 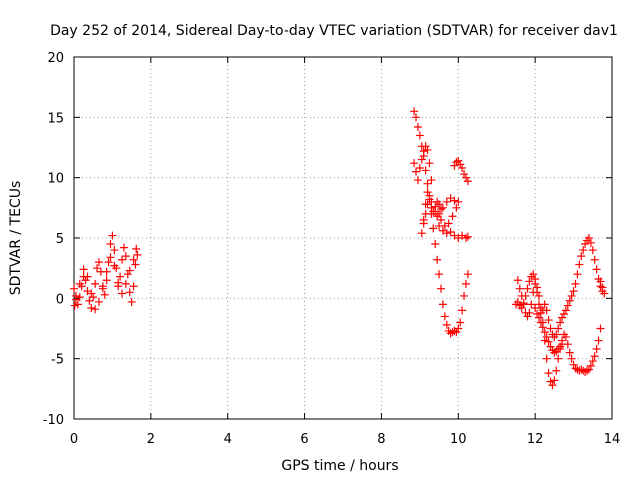 What do you see at coordinates (151, 439) in the screenshot?
I see `x-tick-label: 2` at bounding box center [151, 439].